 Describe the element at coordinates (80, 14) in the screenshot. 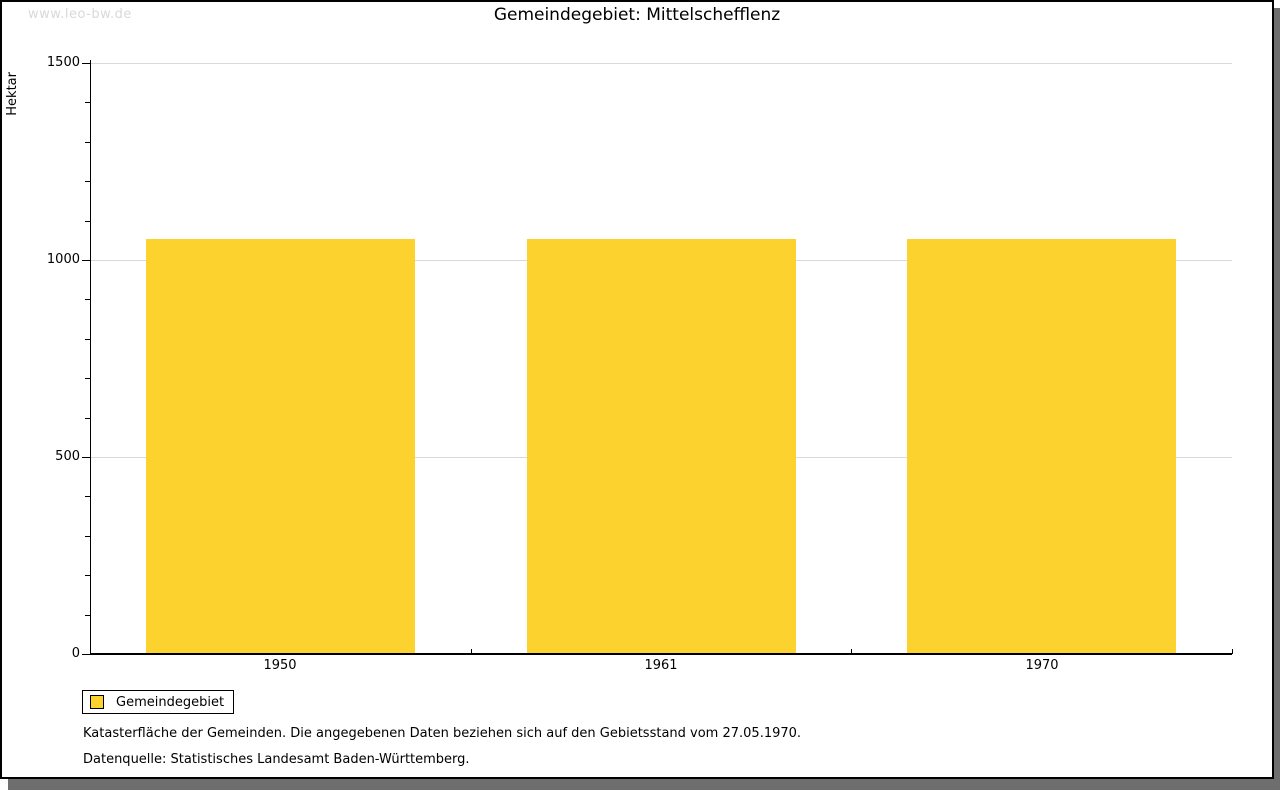

I see `watermark-link: www.leo-bw.de` at that location.